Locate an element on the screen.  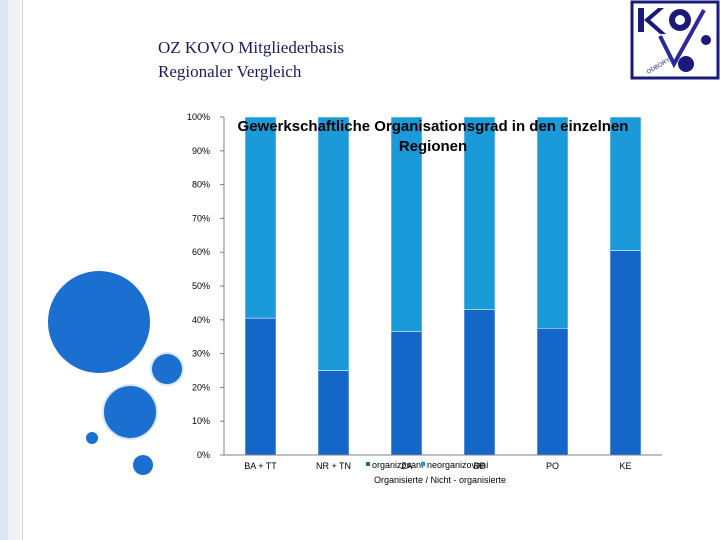
x-tick-label: BA + TT is located at coordinates (260, 466).